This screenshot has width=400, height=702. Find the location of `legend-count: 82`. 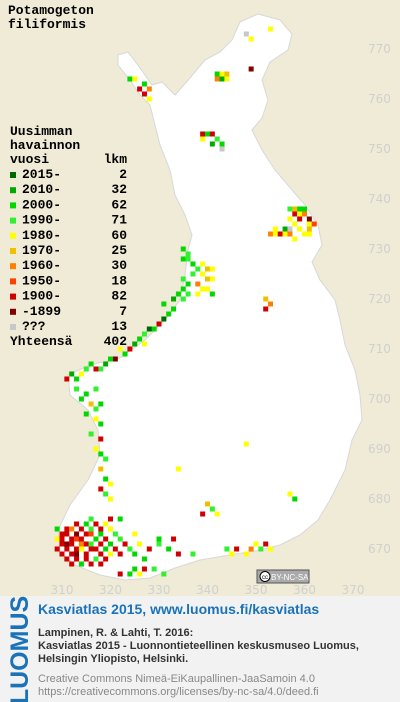

legend-count: 82 is located at coordinates (119, 296).